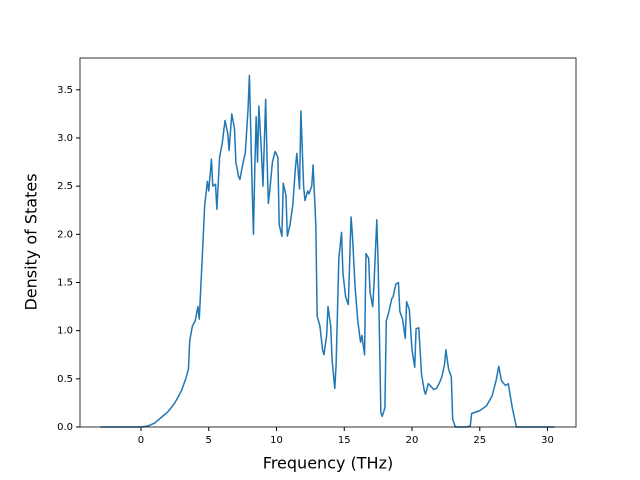  What do you see at coordinates (547, 440) in the screenshot?
I see `x-tick-label: 30` at bounding box center [547, 440].